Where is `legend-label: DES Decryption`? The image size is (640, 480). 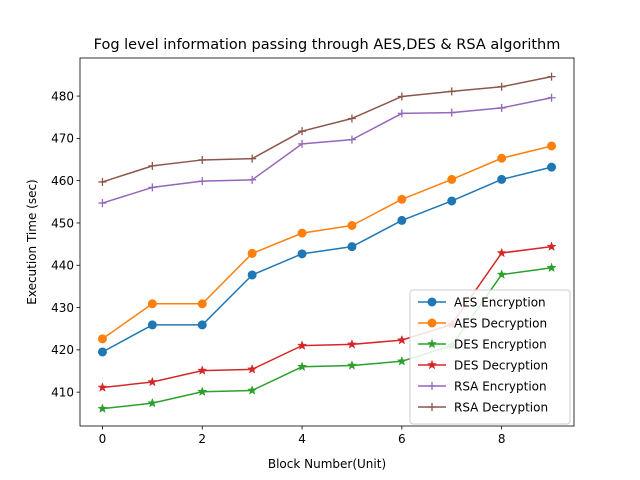
legend-label: DES Decryption is located at coordinates (501, 365).